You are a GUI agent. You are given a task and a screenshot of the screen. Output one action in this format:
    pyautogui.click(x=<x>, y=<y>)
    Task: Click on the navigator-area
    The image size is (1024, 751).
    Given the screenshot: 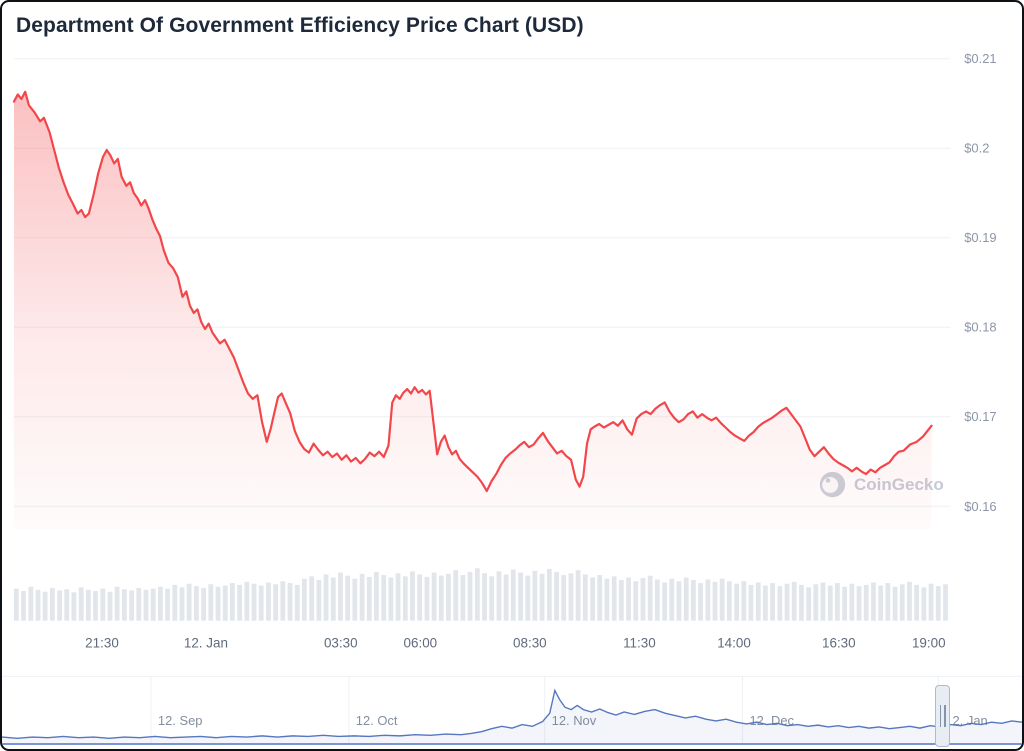 What is the action you would take?
    pyautogui.click(x=512, y=717)
    